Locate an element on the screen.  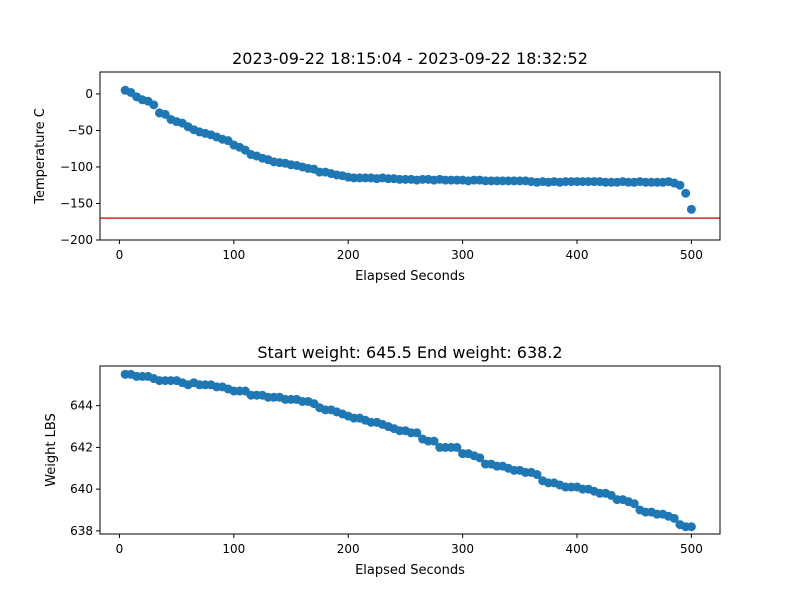
weight-x-tick-label: 500 is located at coordinates (691, 549).